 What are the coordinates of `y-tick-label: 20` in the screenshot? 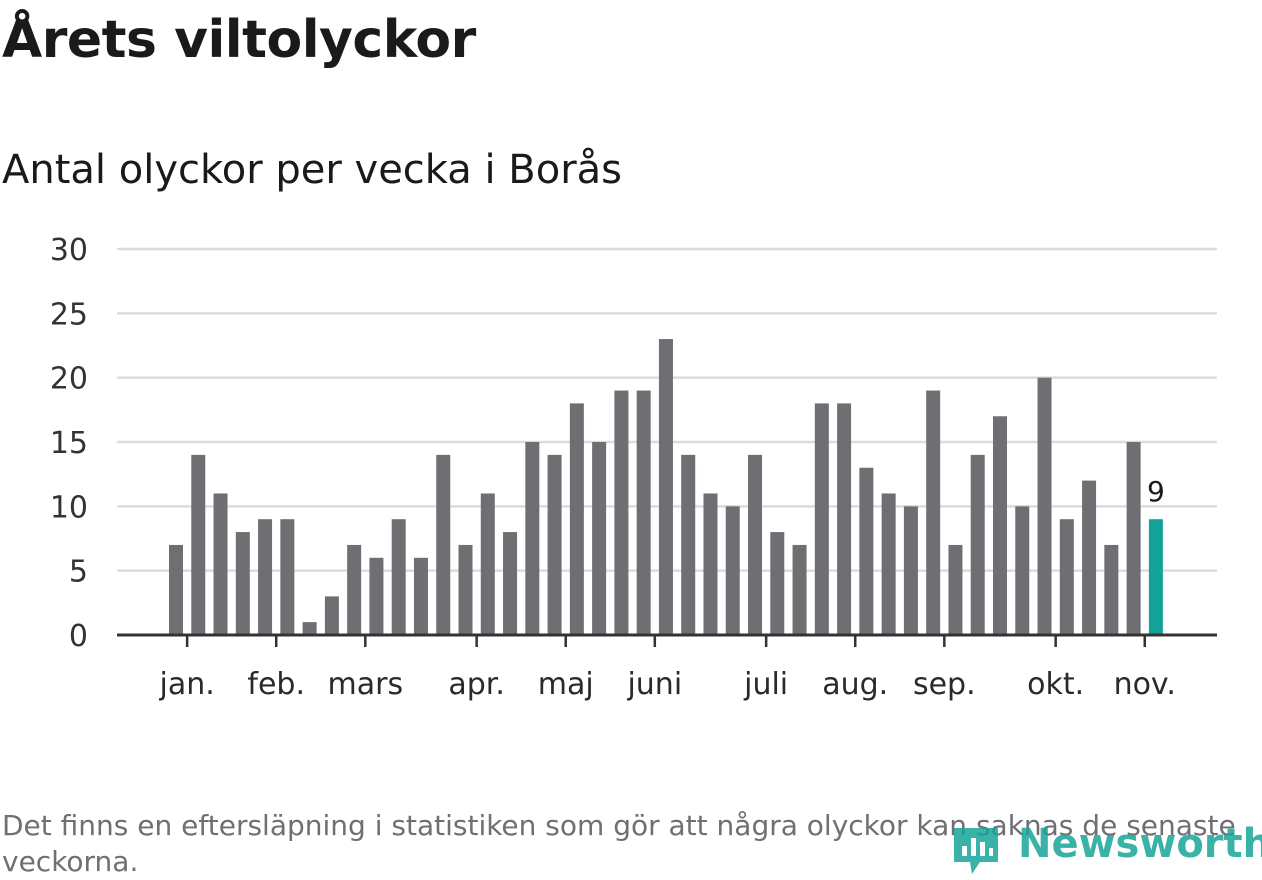 It's located at (69, 379).